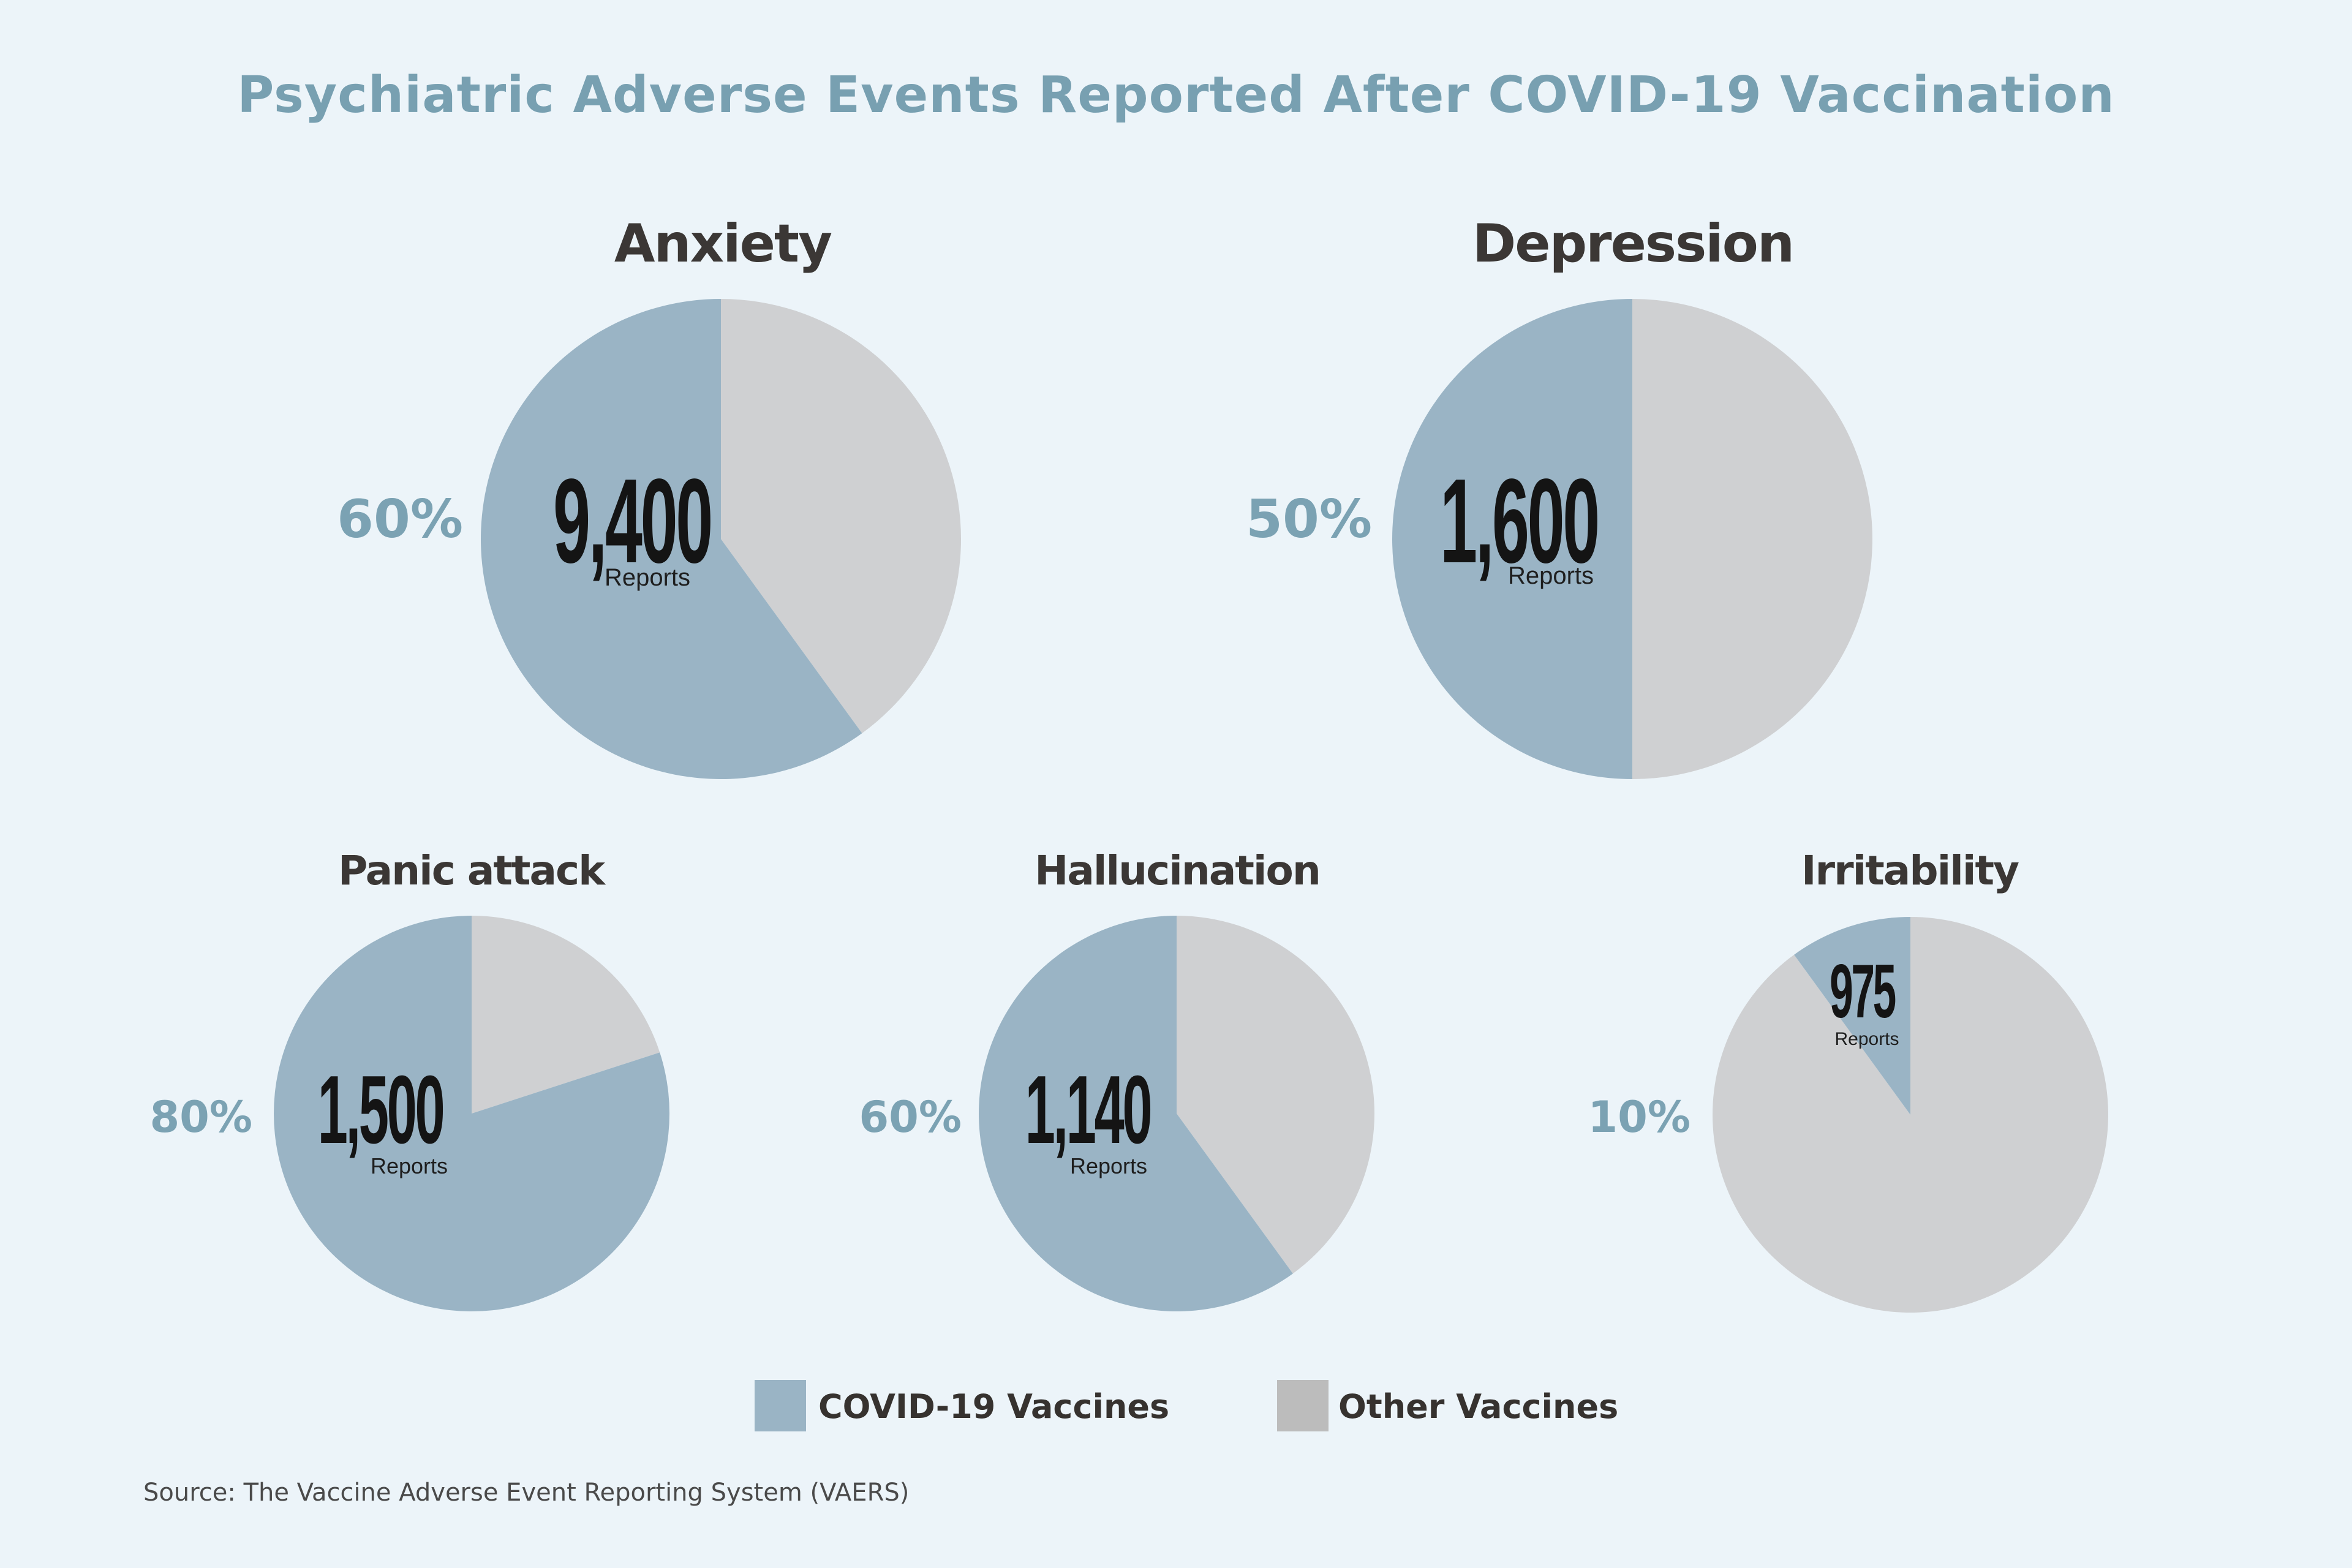 The width and height of the screenshot is (2352, 1568). What do you see at coordinates (1863, 992) in the screenshot?
I see `report-count: 975` at bounding box center [1863, 992].